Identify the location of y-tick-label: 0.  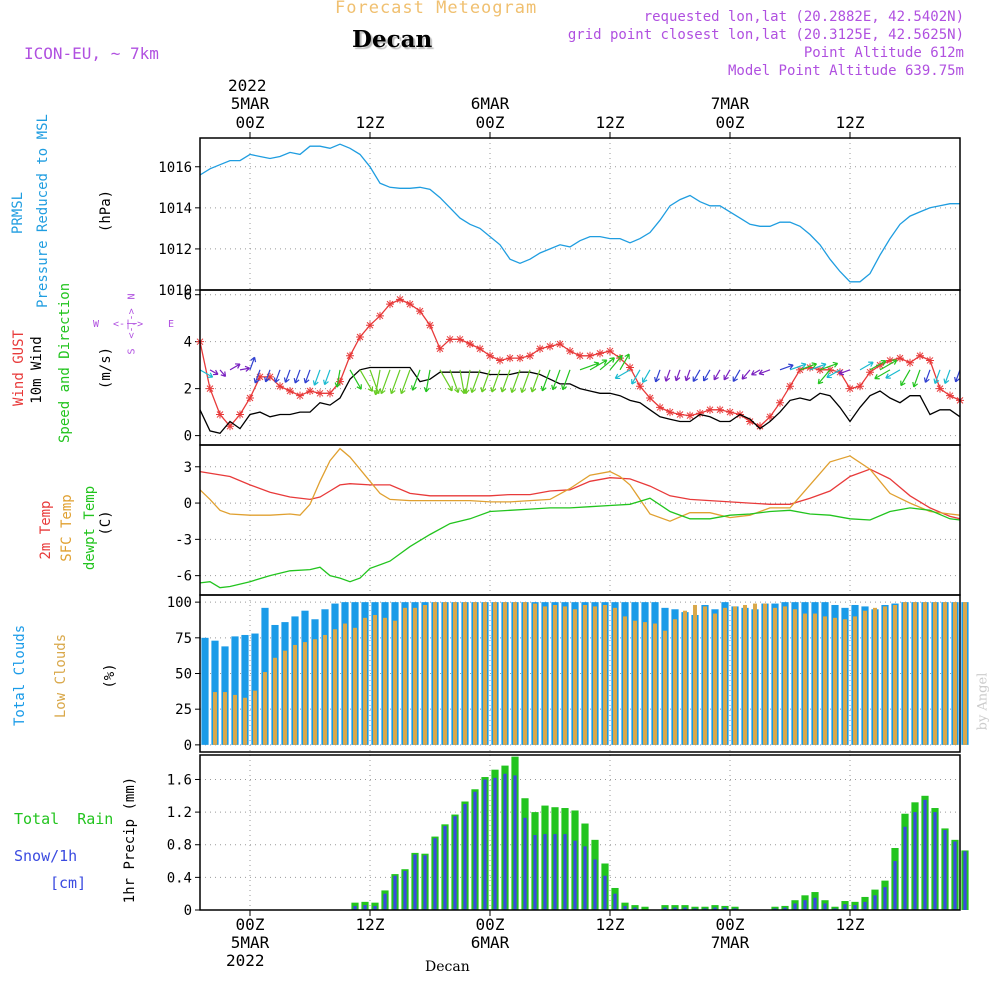
(188, 911).